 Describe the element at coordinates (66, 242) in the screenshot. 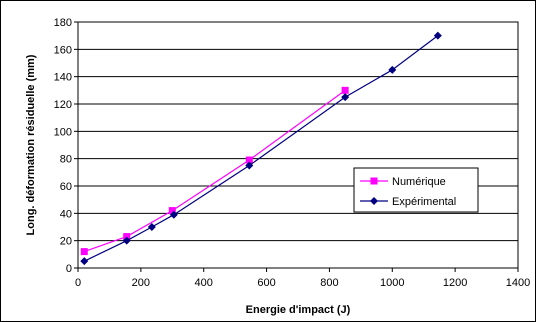

I see `y-tick-label: 20` at that location.